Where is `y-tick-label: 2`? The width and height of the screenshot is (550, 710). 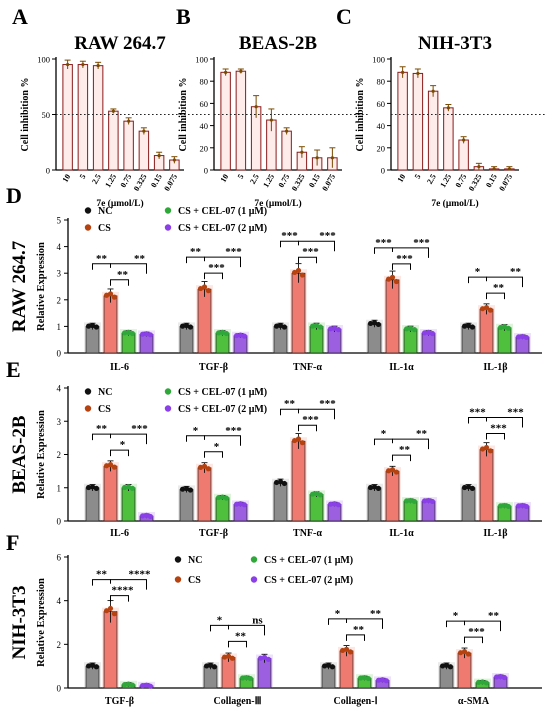 y-tick-label: 2 is located at coordinates (59, 645).